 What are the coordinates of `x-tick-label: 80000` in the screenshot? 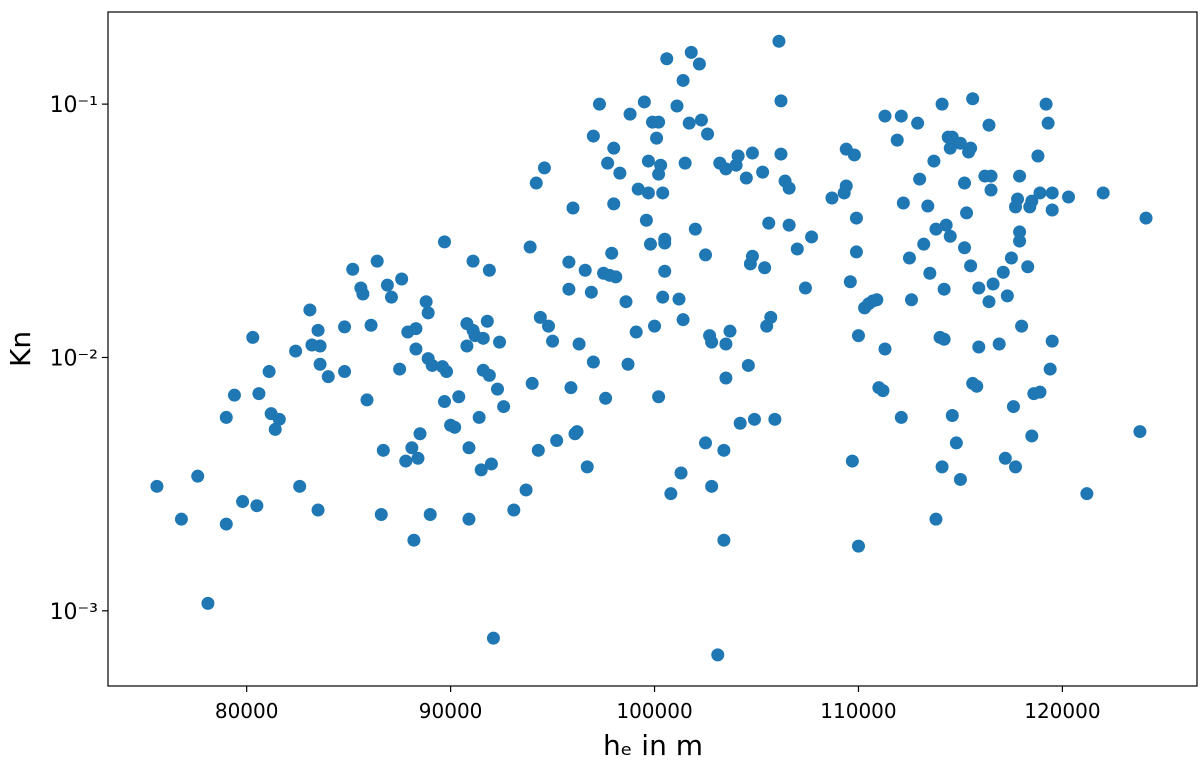 It's located at (247, 711).